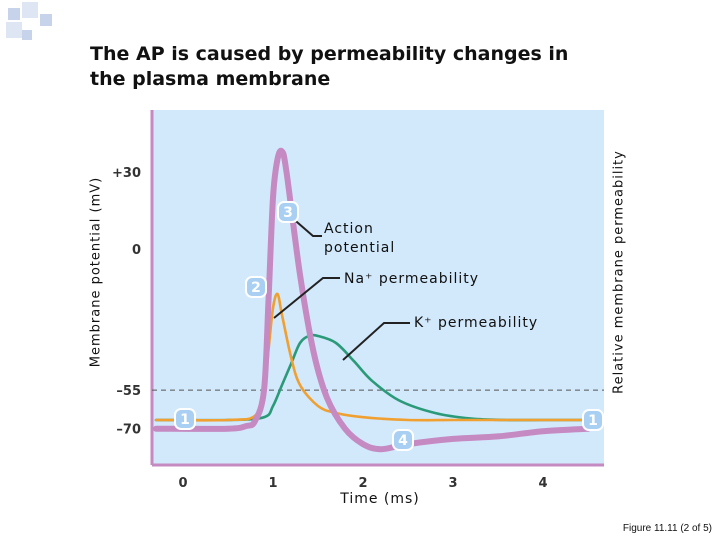 This screenshot has height=540, width=720. Describe the element at coordinates (667, 528) in the screenshot. I see `figure-caption: Figure 11.11 (2 of 5)` at that location.